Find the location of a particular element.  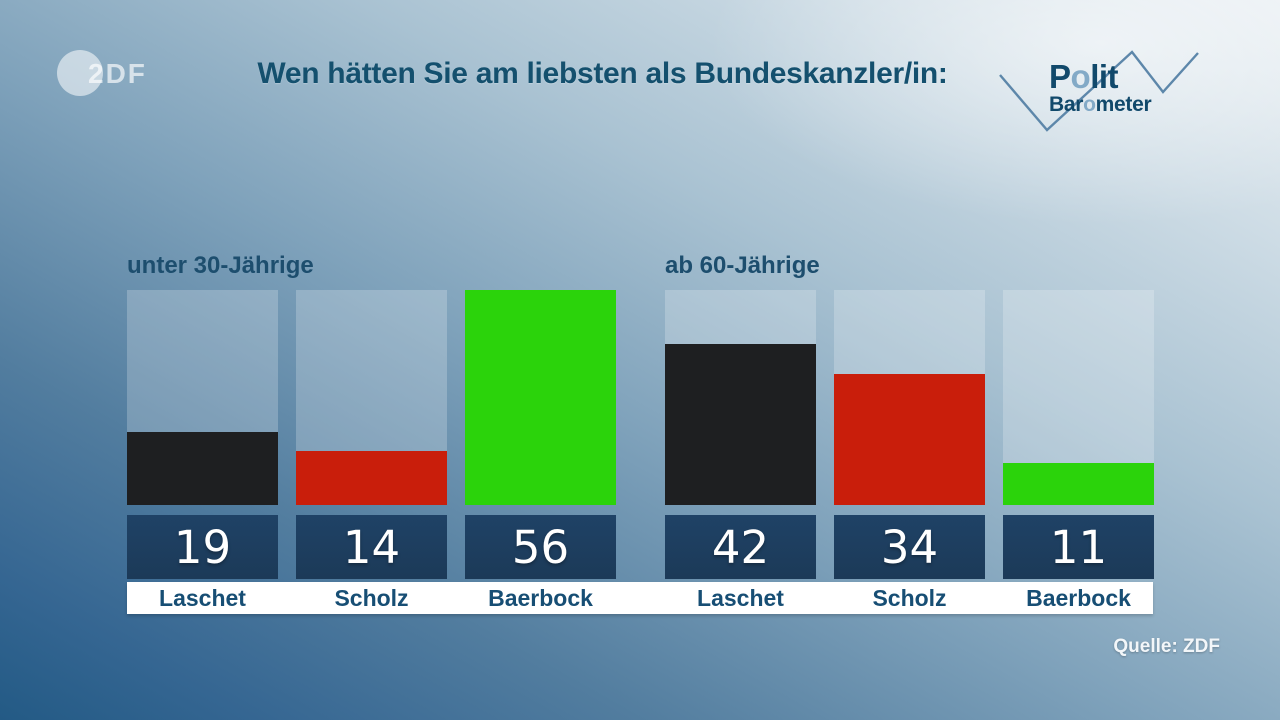

value-box: 14 is located at coordinates (371, 547).